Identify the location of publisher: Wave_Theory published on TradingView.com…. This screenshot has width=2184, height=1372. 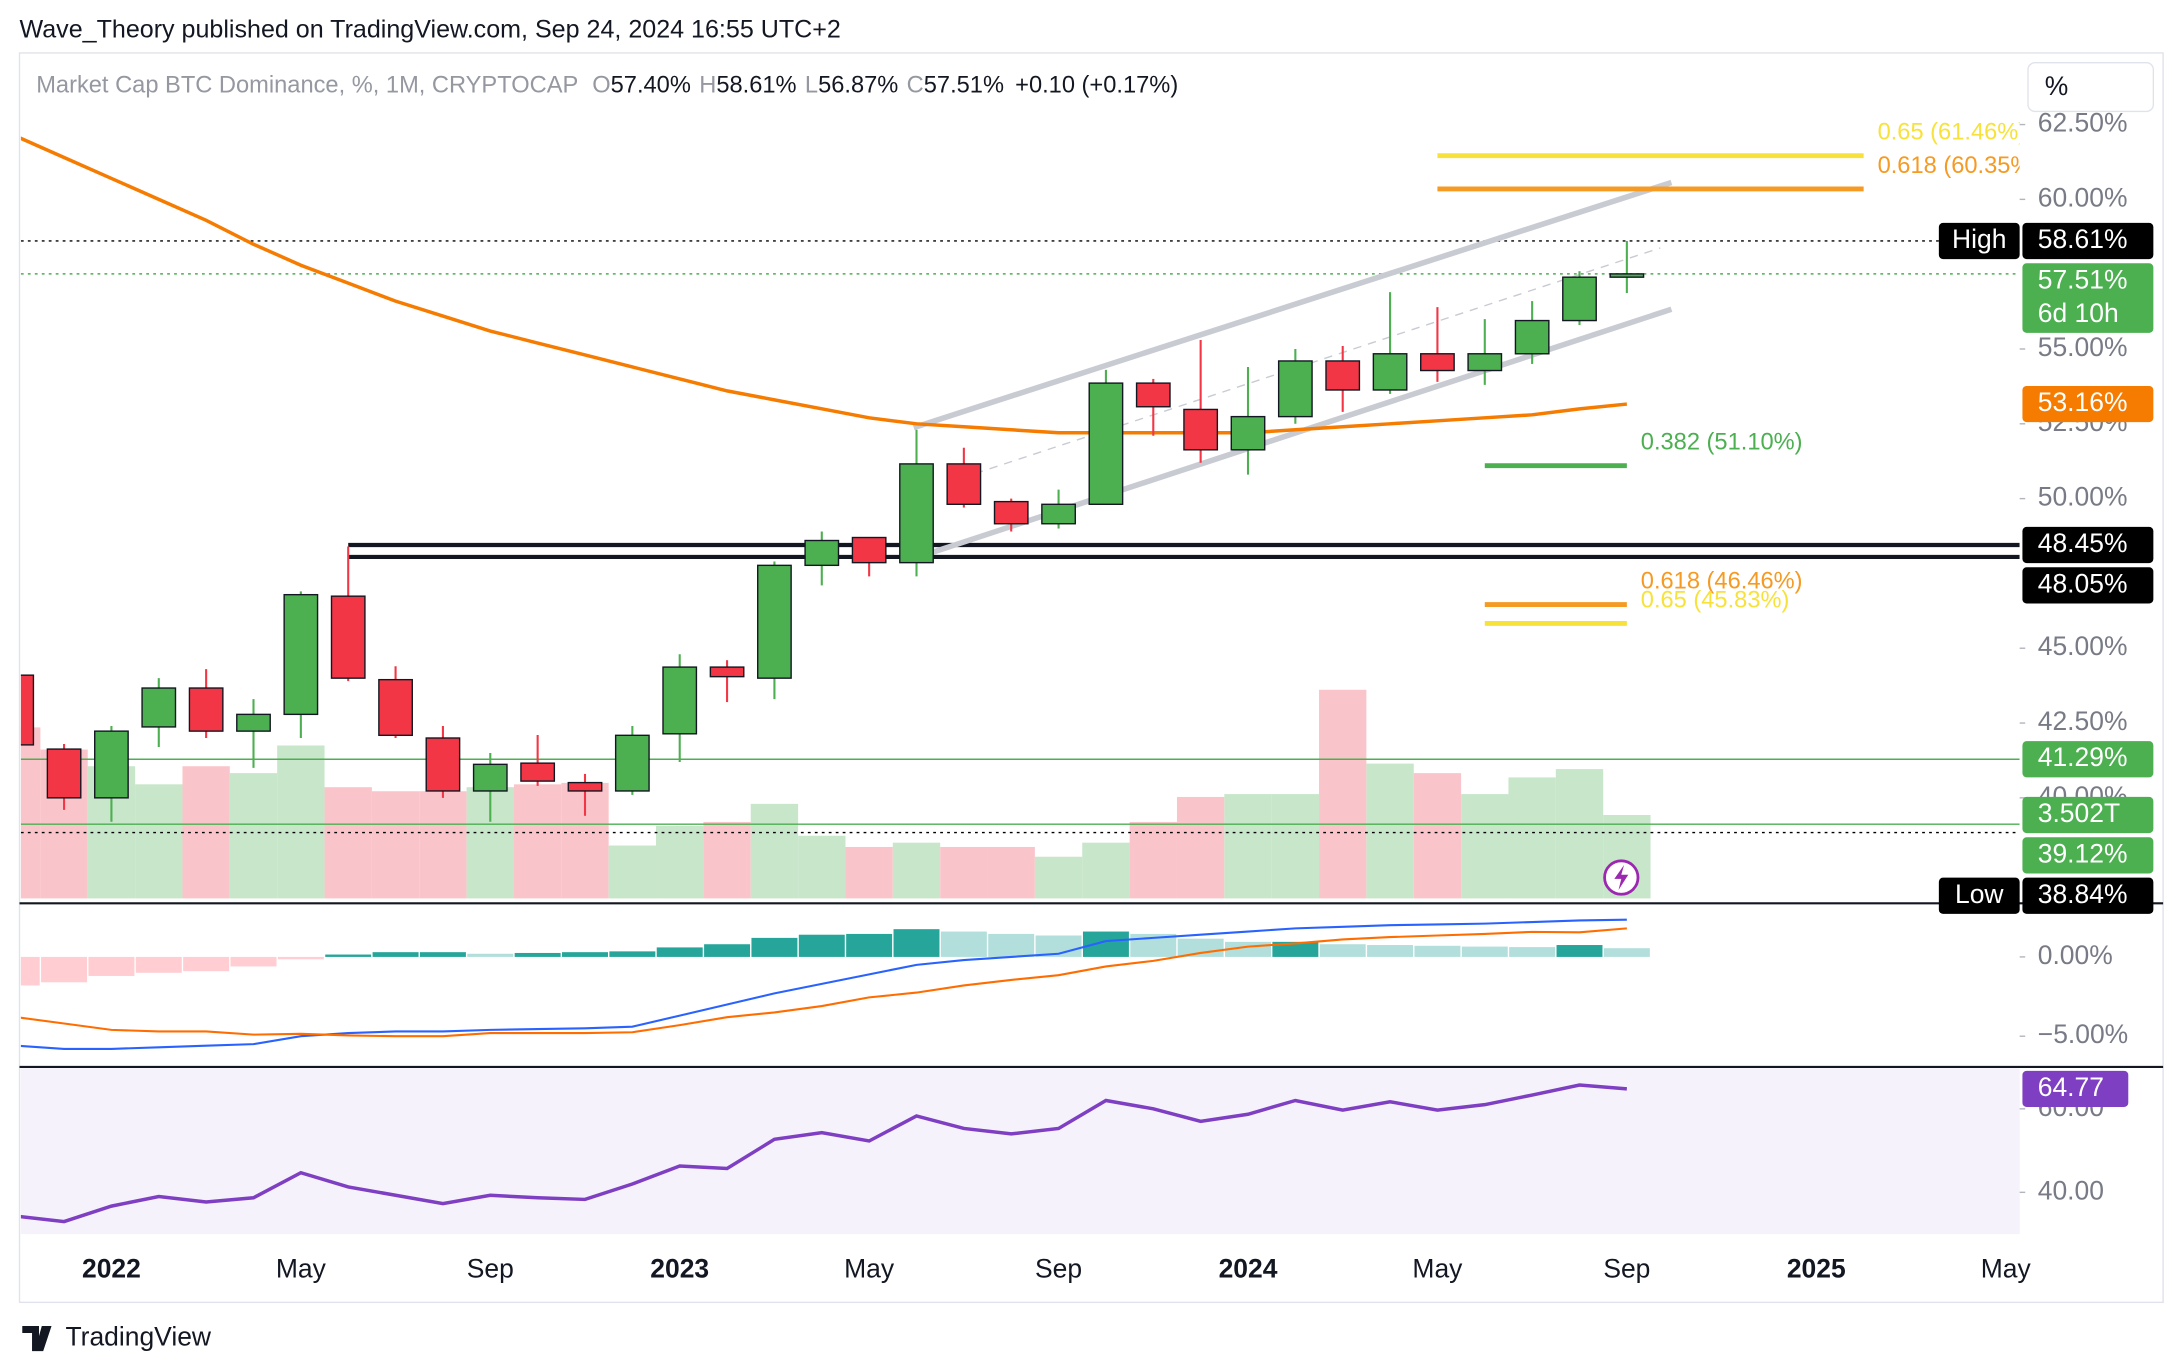
(429, 29).